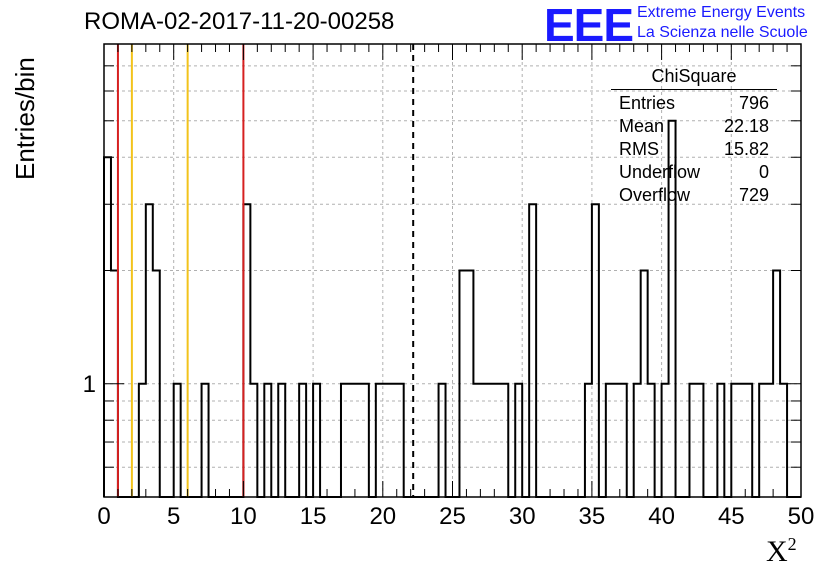  I want to click on x-tick-label: 15, so click(313, 516).